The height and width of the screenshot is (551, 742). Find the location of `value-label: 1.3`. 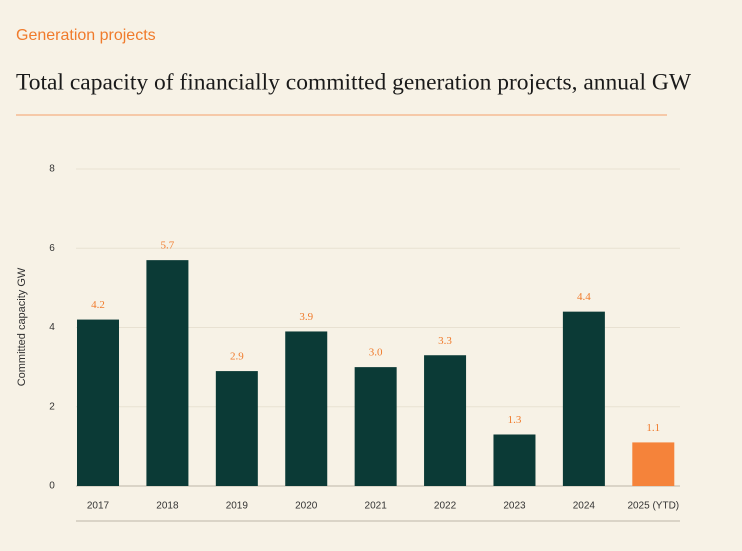

value-label: 1.3 is located at coordinates (515, 420).